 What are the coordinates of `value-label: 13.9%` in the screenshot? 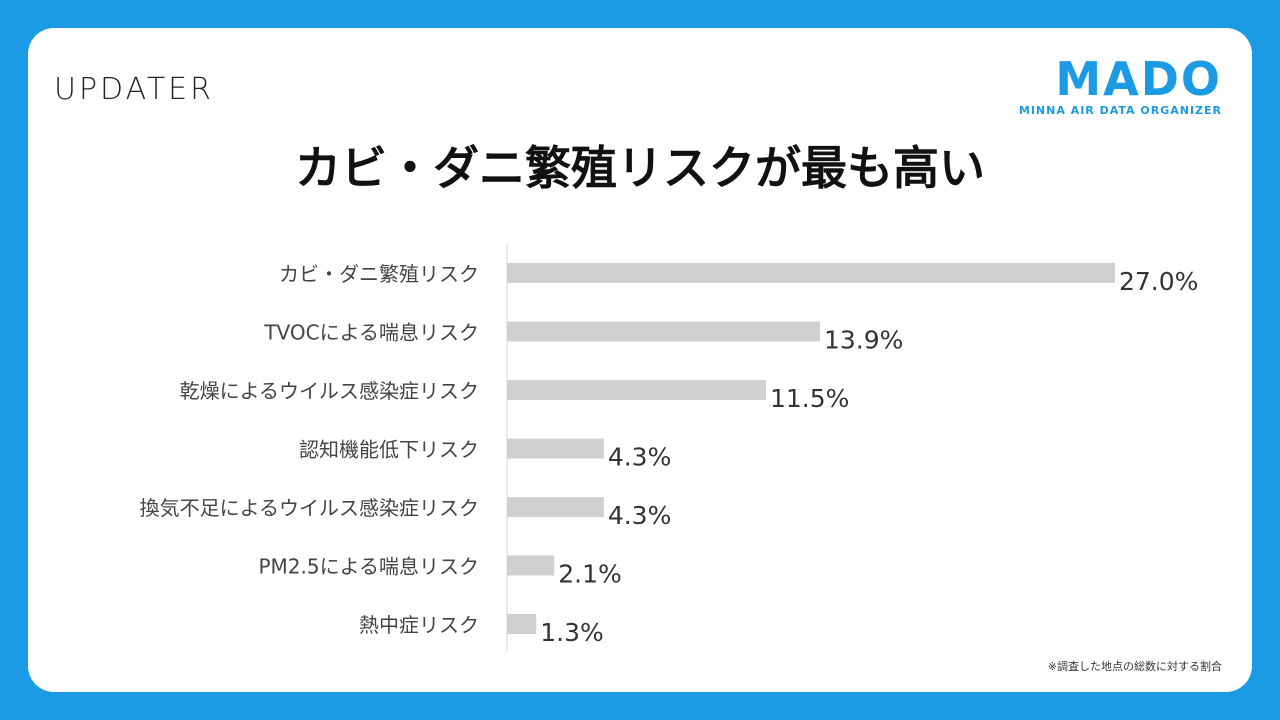 It's located at (863, 340).